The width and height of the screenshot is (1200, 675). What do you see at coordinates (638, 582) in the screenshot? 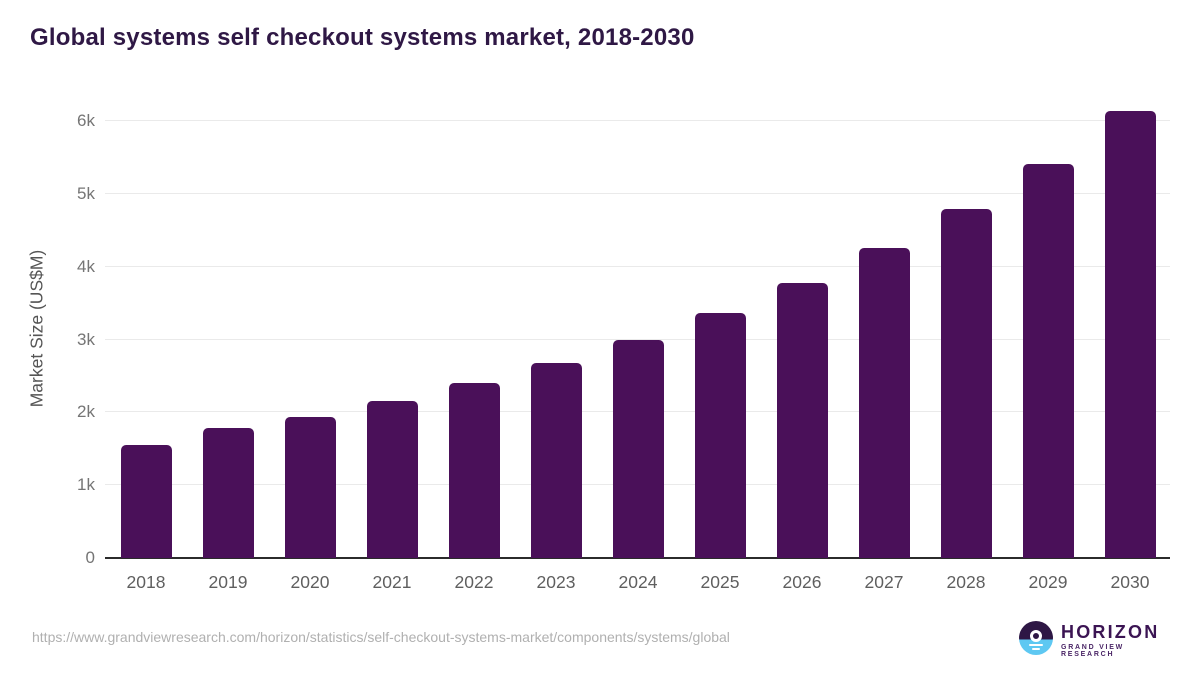
I see `x-tick-label: 2024` at bounding box center [638, 582].